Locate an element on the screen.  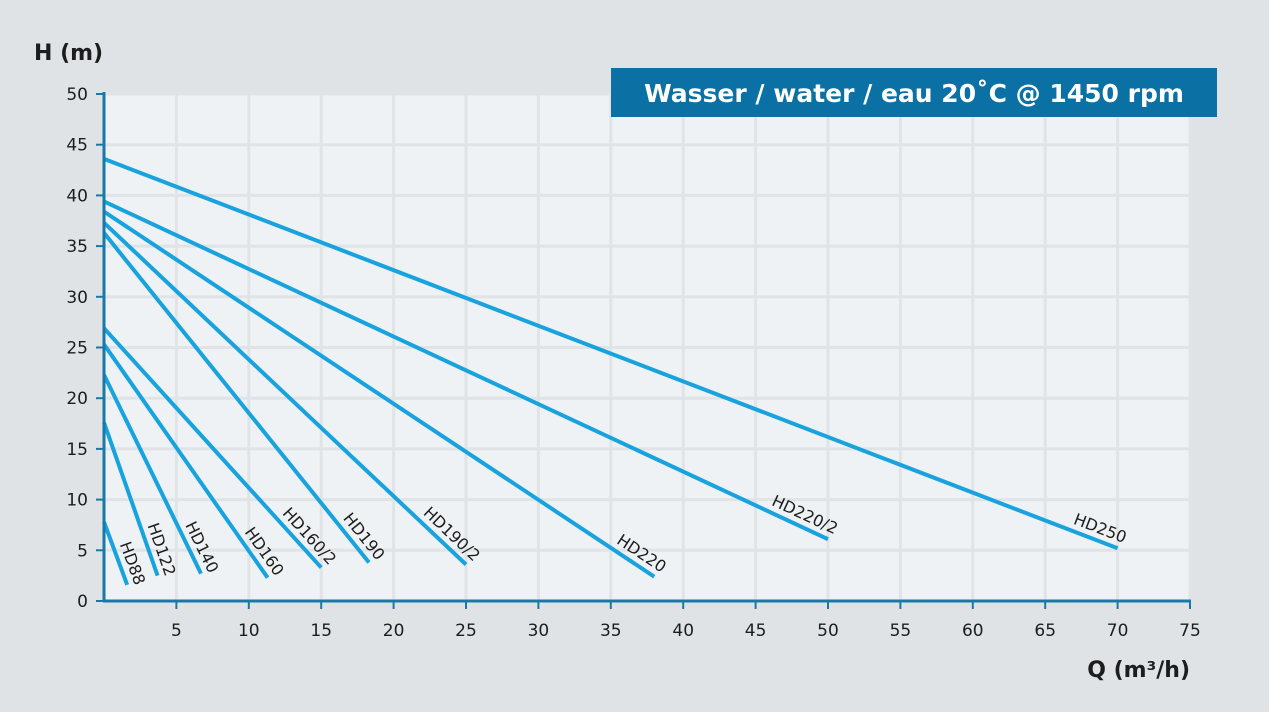
y-tick-label: 35 is located at coordinates (77, 247).